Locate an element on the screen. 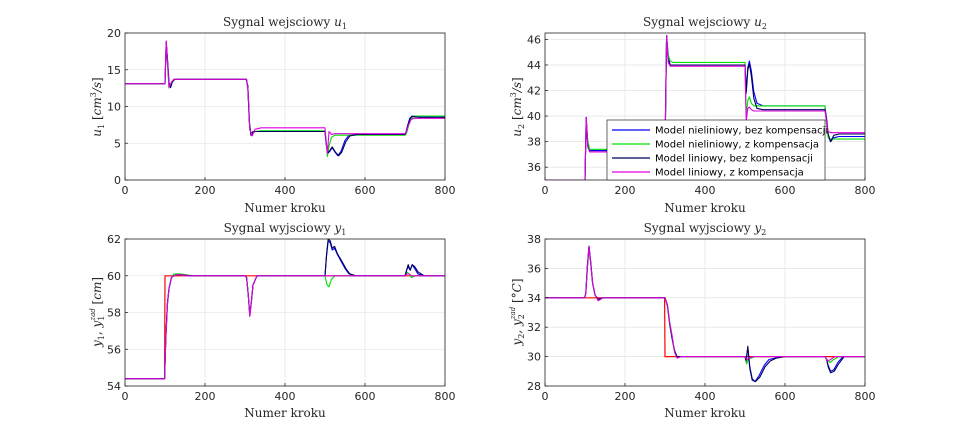 The image size is (958, 434). u1-x-tick-label: 0 is located at coordinates (125, 190).